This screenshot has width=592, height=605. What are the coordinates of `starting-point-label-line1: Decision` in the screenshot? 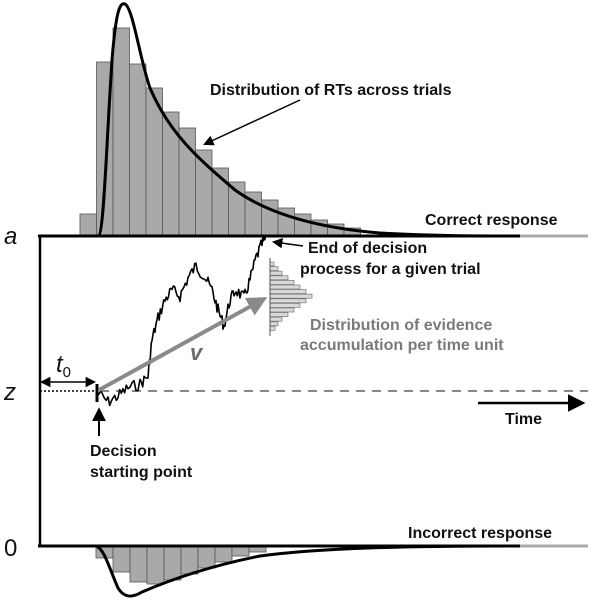 It's located at (123, 451).